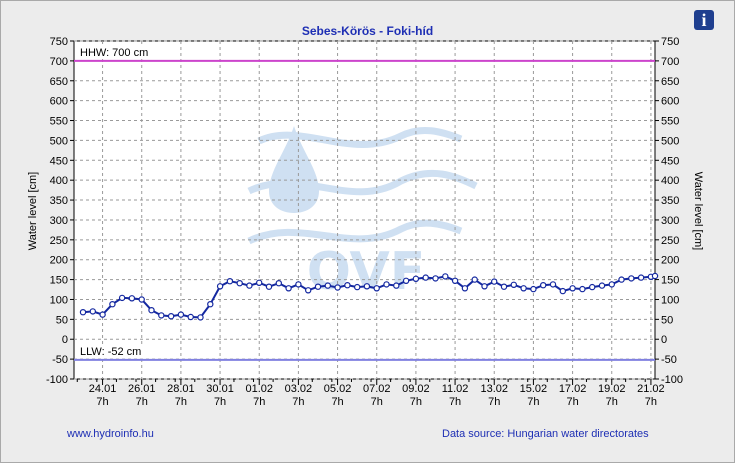 Image resolution: width=735 pixels, height=463 pixels. I want to click on y-tick-label-right: 700, so click(670, 62).